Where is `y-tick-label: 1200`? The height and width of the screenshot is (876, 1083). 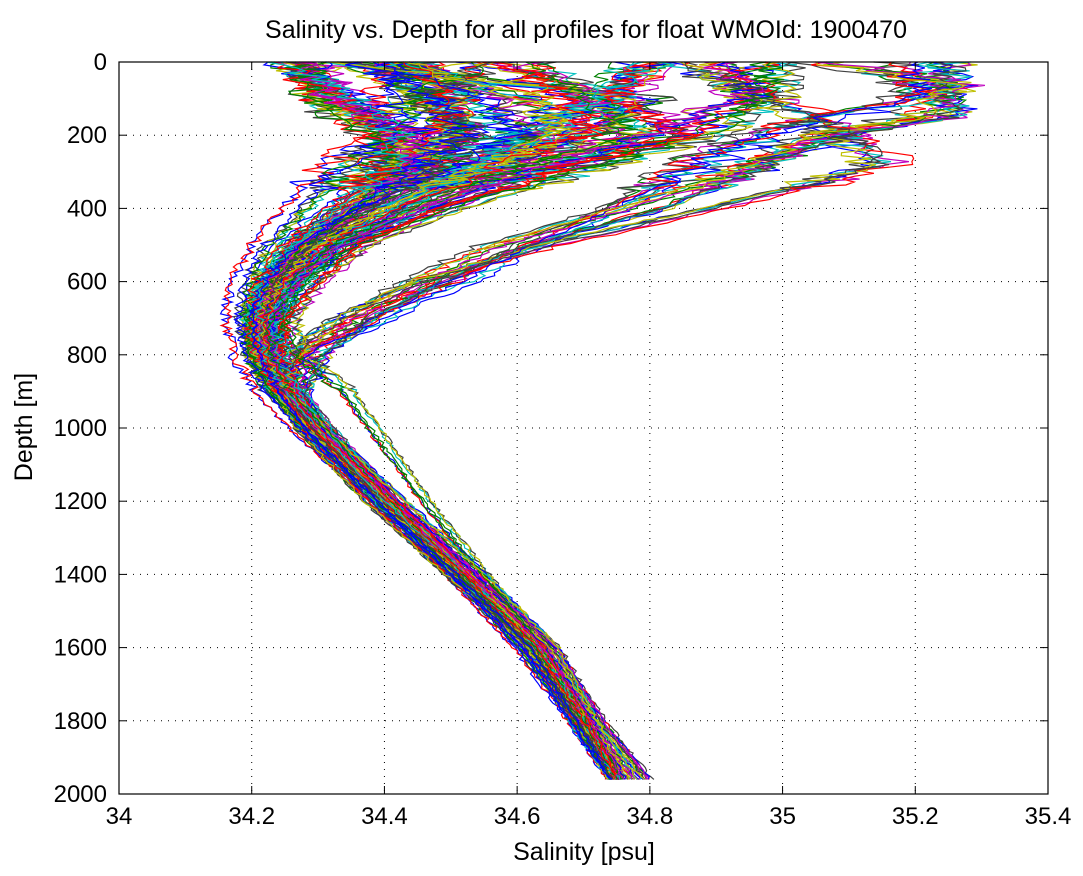
y-tick-label: 1200 is located at coordinates (80, 501).